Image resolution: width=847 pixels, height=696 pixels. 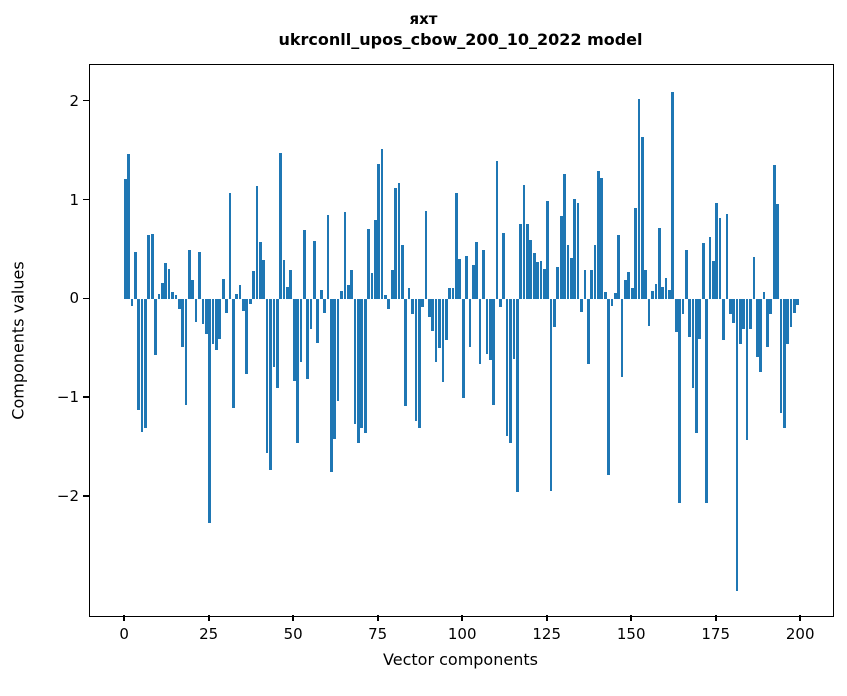 I want to click on x-tick-label: 200, so click(x=800, y=634).